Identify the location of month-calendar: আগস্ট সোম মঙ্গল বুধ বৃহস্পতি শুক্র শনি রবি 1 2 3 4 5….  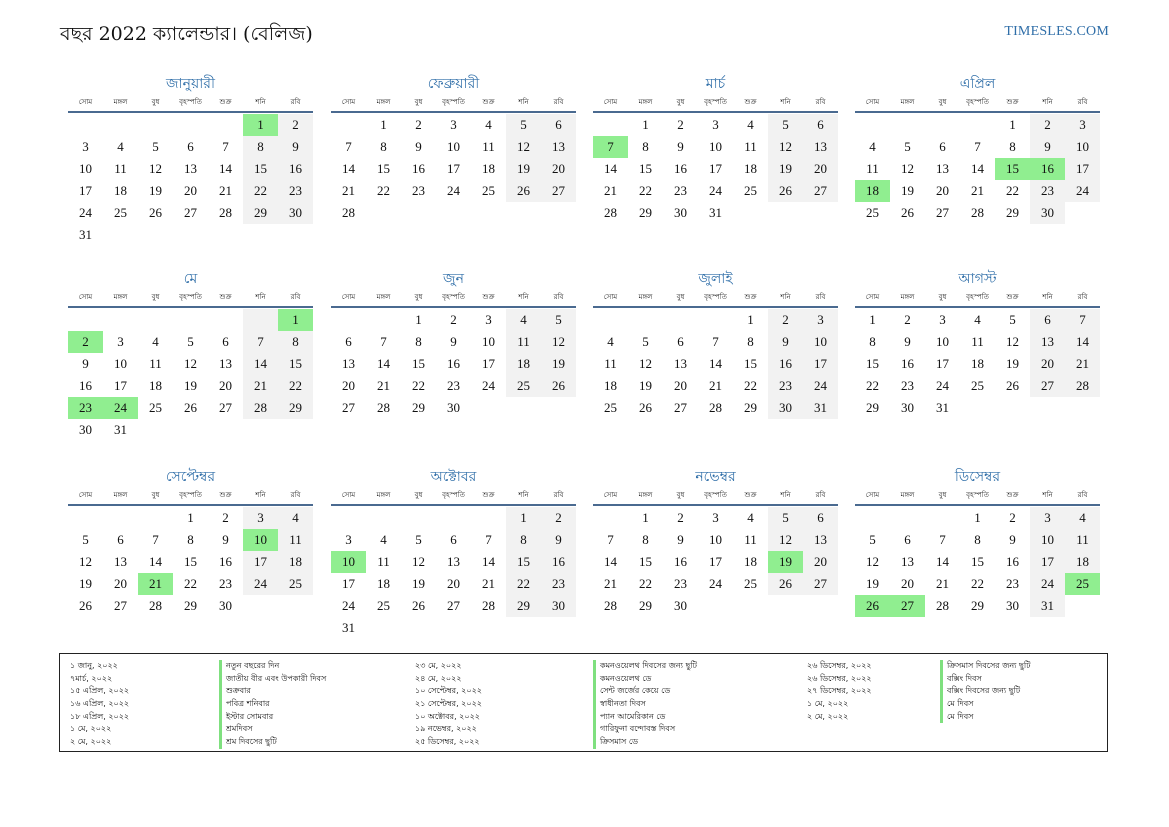
(977, 343).